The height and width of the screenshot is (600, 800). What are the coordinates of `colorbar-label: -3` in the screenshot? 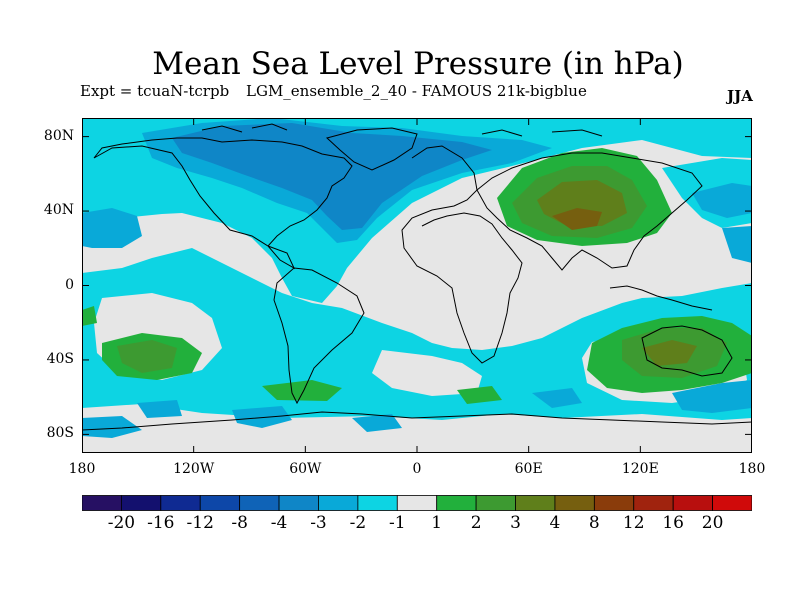 It's located at (318, 523).